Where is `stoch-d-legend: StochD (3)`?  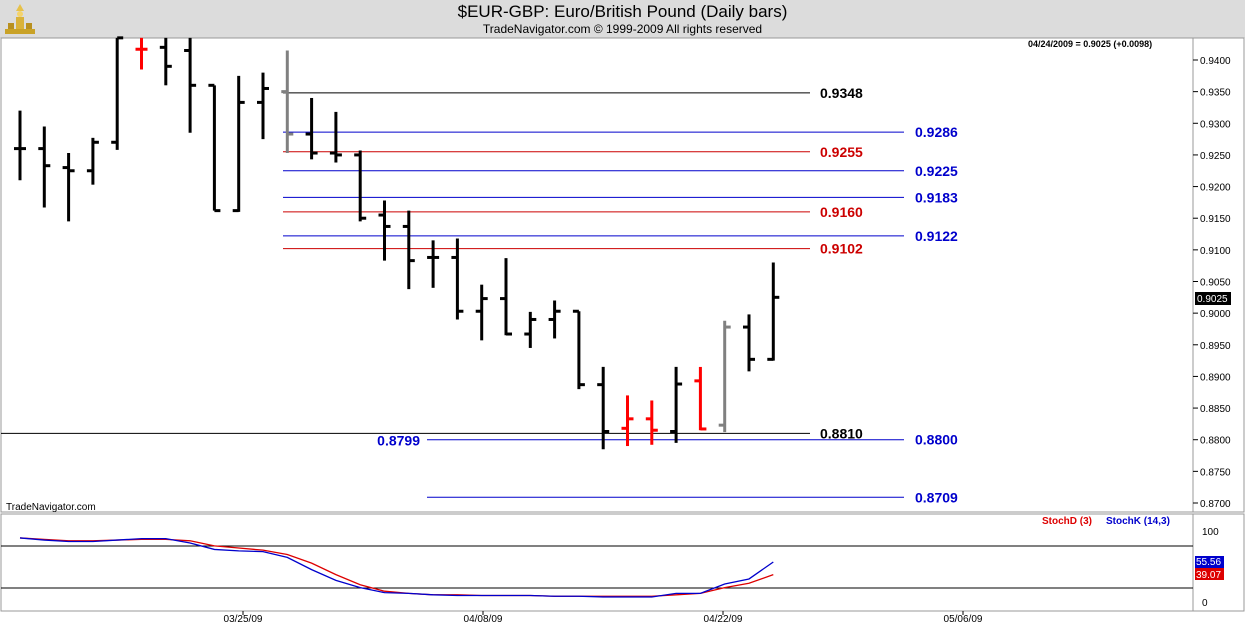 stoch-d-legend: StochD (3) is located at coordinates (1067, 521).